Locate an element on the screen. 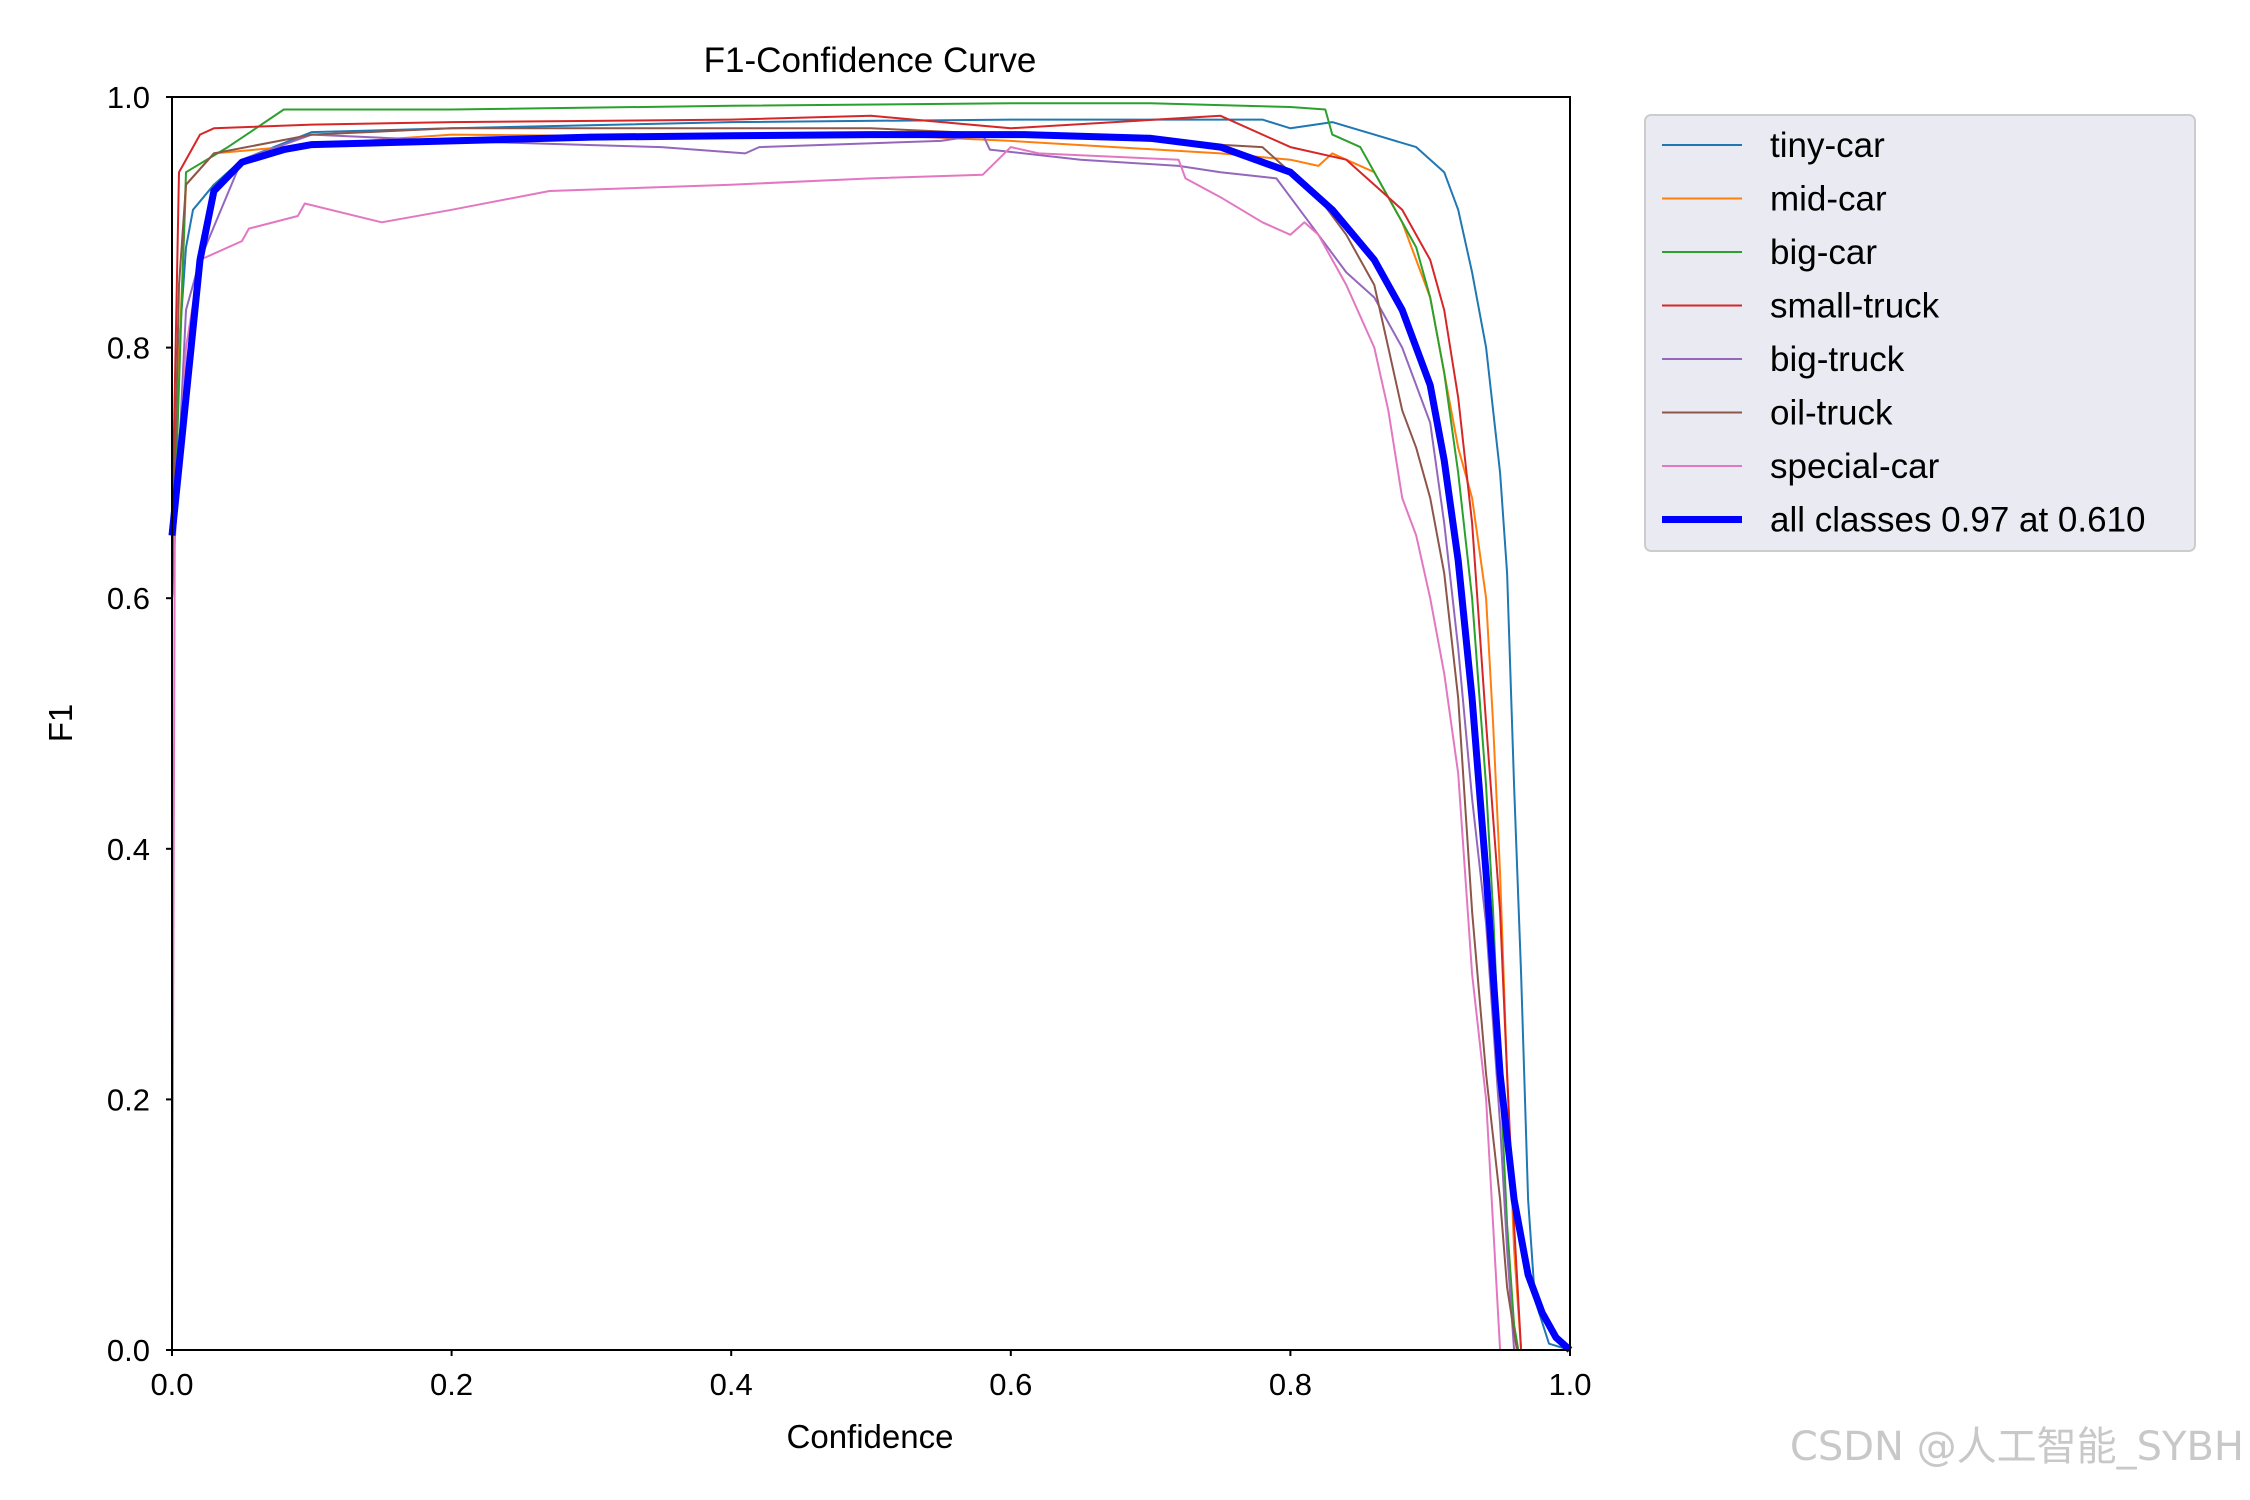 The image size is (2250, 1500). x-tick-label: 0.4 is located at coordinates (731, 1384).